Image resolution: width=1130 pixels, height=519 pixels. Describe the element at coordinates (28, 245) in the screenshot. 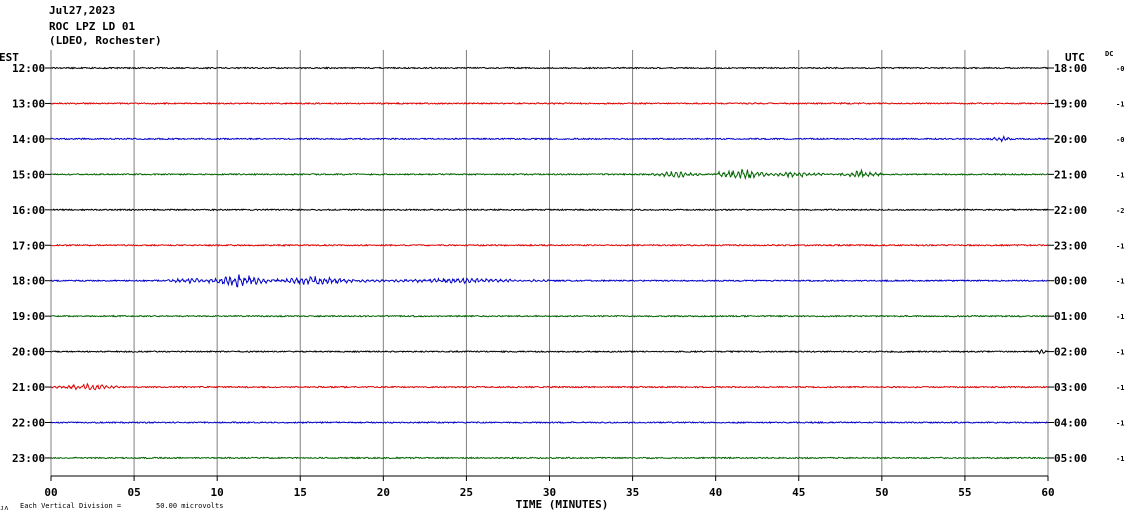

I see `est-time-label: 17:00` at that location.